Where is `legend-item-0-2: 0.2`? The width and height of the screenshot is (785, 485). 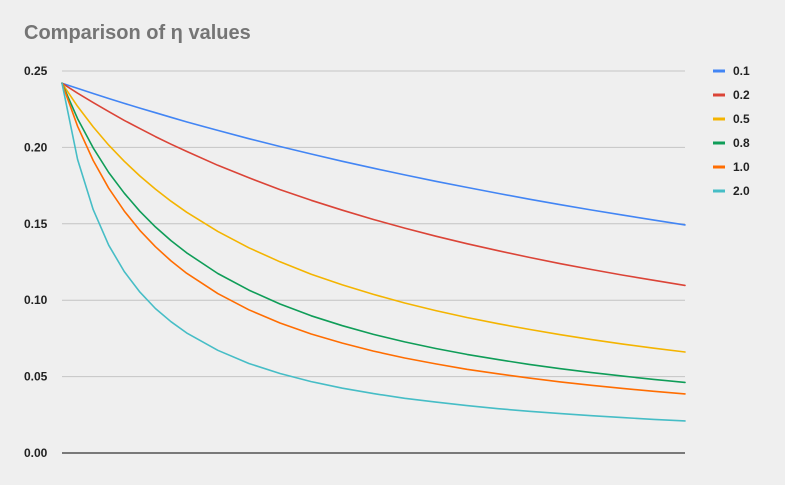 legend-item-0-2: 0.2 is located at coordinates (731, 95).